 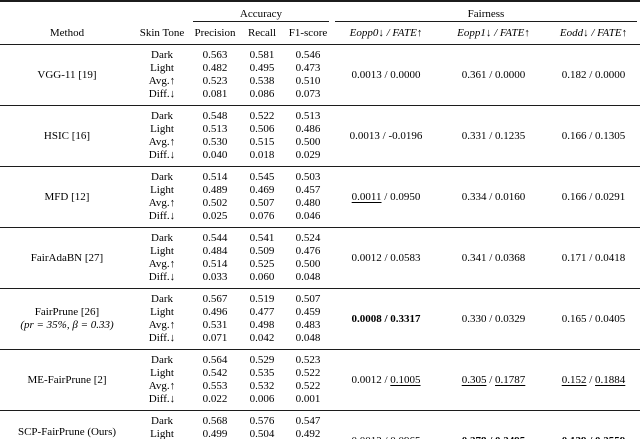 I want to click on eodd-fate-cell: 0.165 / 0.0405, so click(x=593, y=319).